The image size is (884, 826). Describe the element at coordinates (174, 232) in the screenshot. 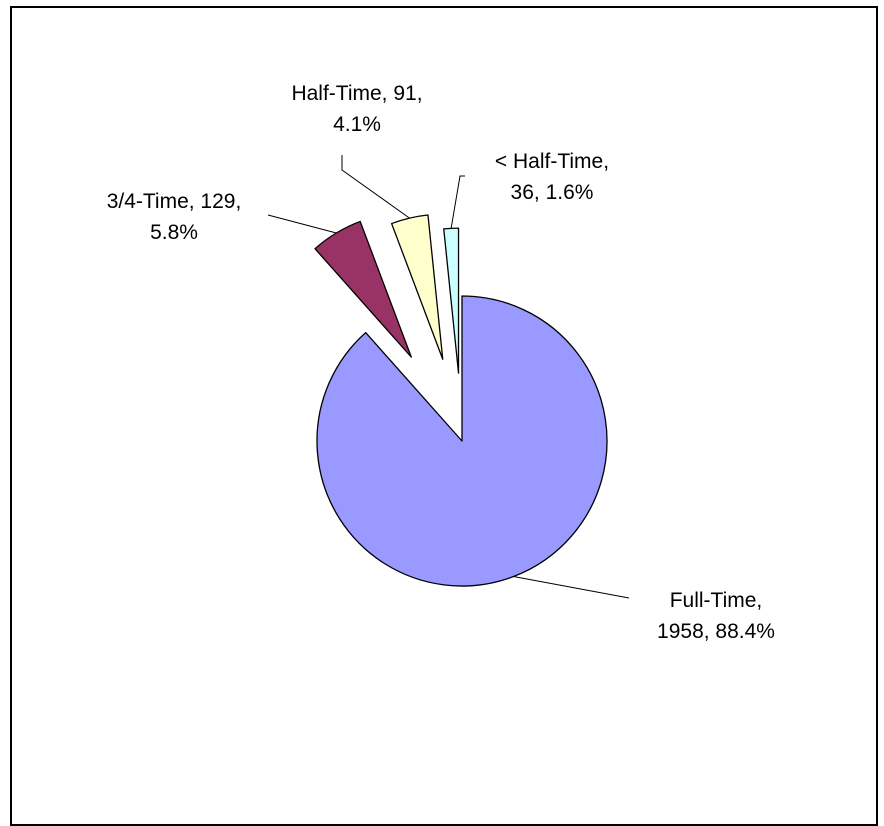

I see `data-label-three-quarter-time-line2: 5.8%` at that location.